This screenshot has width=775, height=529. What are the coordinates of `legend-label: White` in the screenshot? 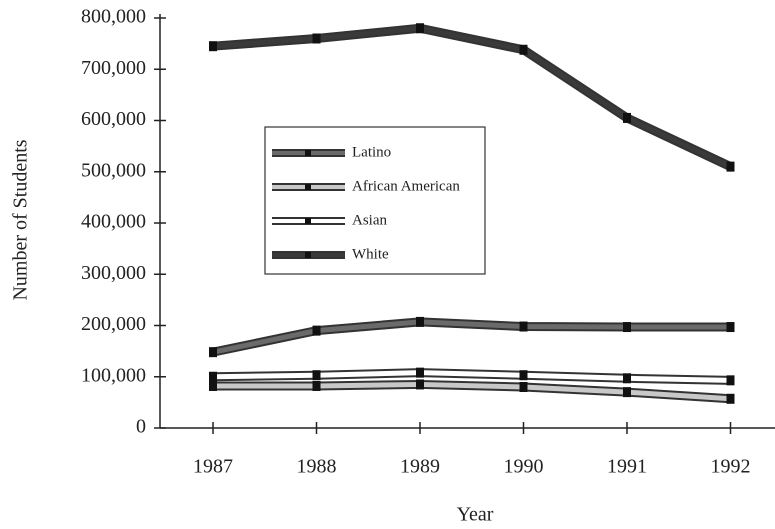 It's located at (370, 254).